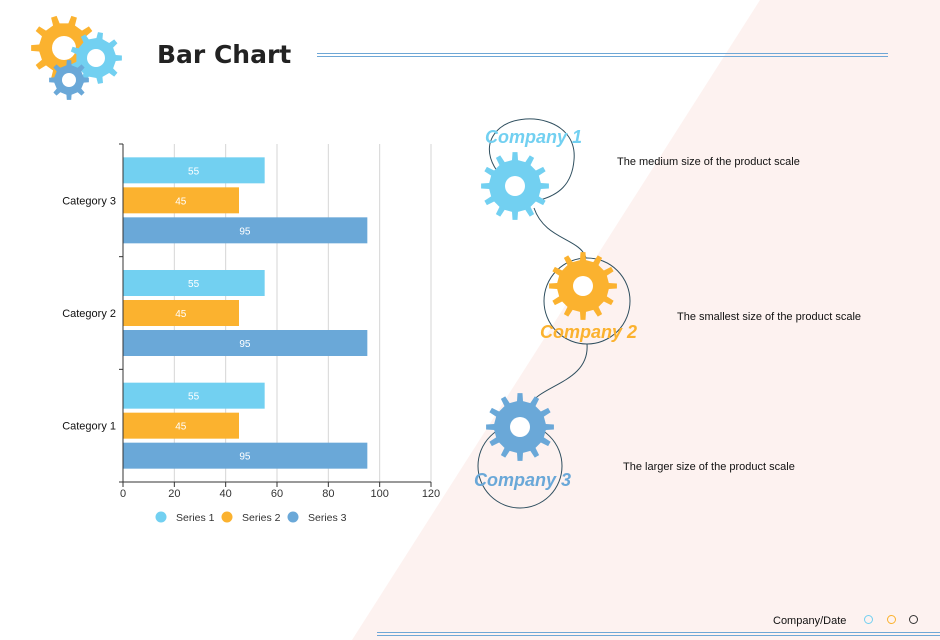 The image size is (940, 640). What do you see at coordinates (709, 467) in the screenshot?
I see `company-3-description: The larger size of the product scale` at bounding box center [709, 467].